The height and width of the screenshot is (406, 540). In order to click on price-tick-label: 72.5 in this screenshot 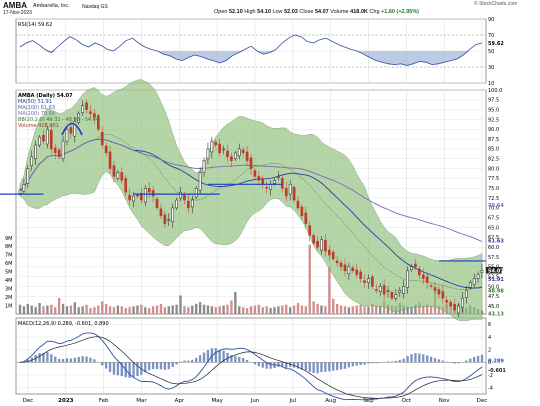, I will do `click(493, 199)`.